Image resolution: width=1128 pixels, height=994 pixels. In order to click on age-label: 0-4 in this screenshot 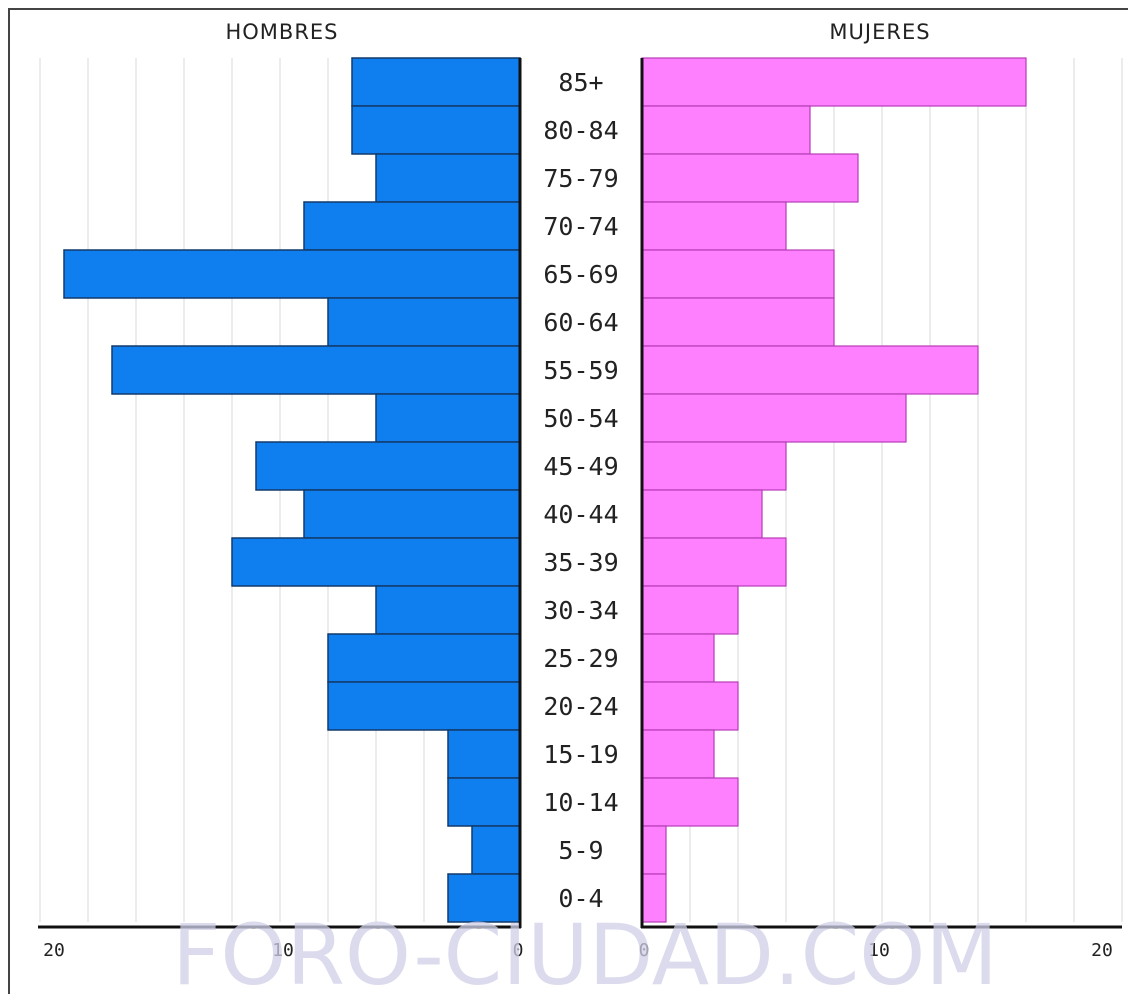, I will do `click(580, 898)`.